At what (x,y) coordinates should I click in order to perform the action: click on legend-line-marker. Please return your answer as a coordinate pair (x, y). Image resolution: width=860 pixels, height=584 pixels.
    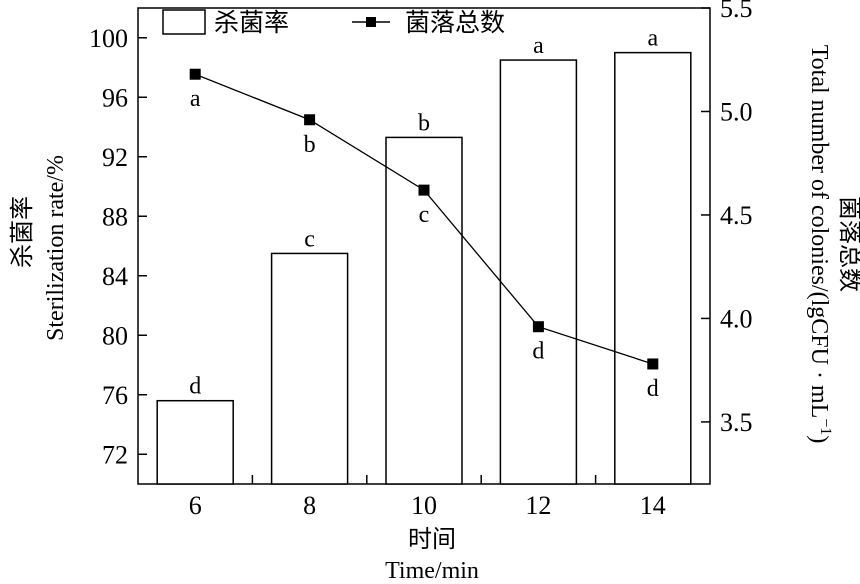
    Looking at the image, I should click on (371, 22).